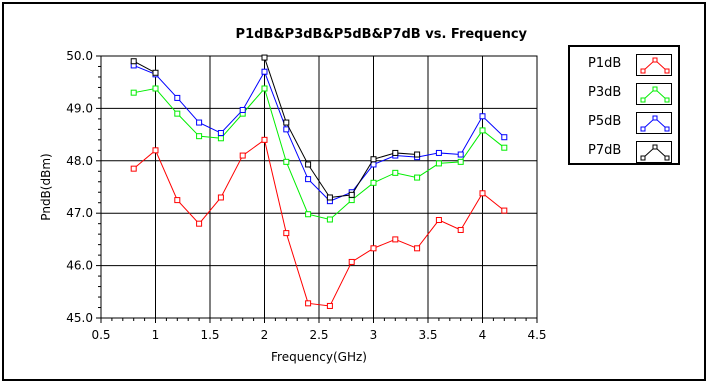  What do you see at coordinates (605, 150) in the screenshot?
I see `legend-label: P7dB` at bounding box center [605, 150].